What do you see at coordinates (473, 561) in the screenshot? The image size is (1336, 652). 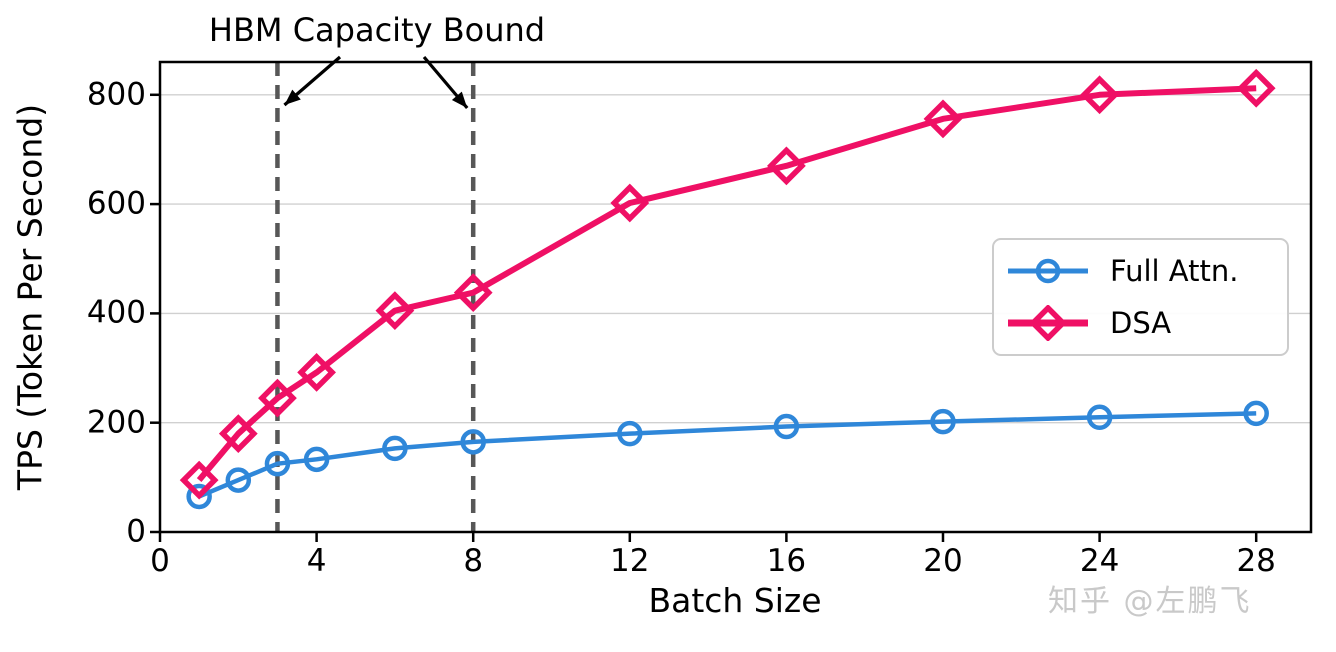 I see `x-tick-label: 8` at bounding box center [473, 561].